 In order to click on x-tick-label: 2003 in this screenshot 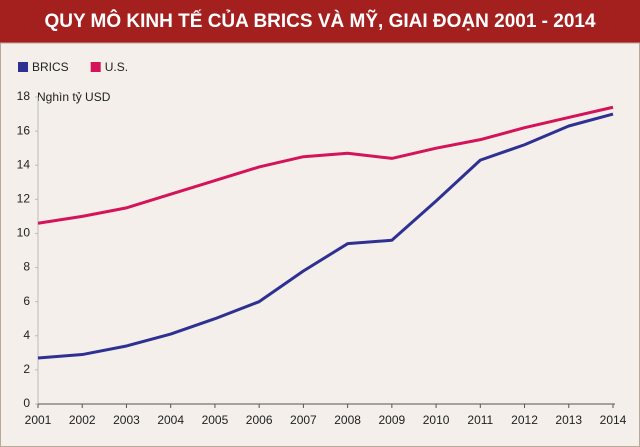, I will do `click(126, 420)`.